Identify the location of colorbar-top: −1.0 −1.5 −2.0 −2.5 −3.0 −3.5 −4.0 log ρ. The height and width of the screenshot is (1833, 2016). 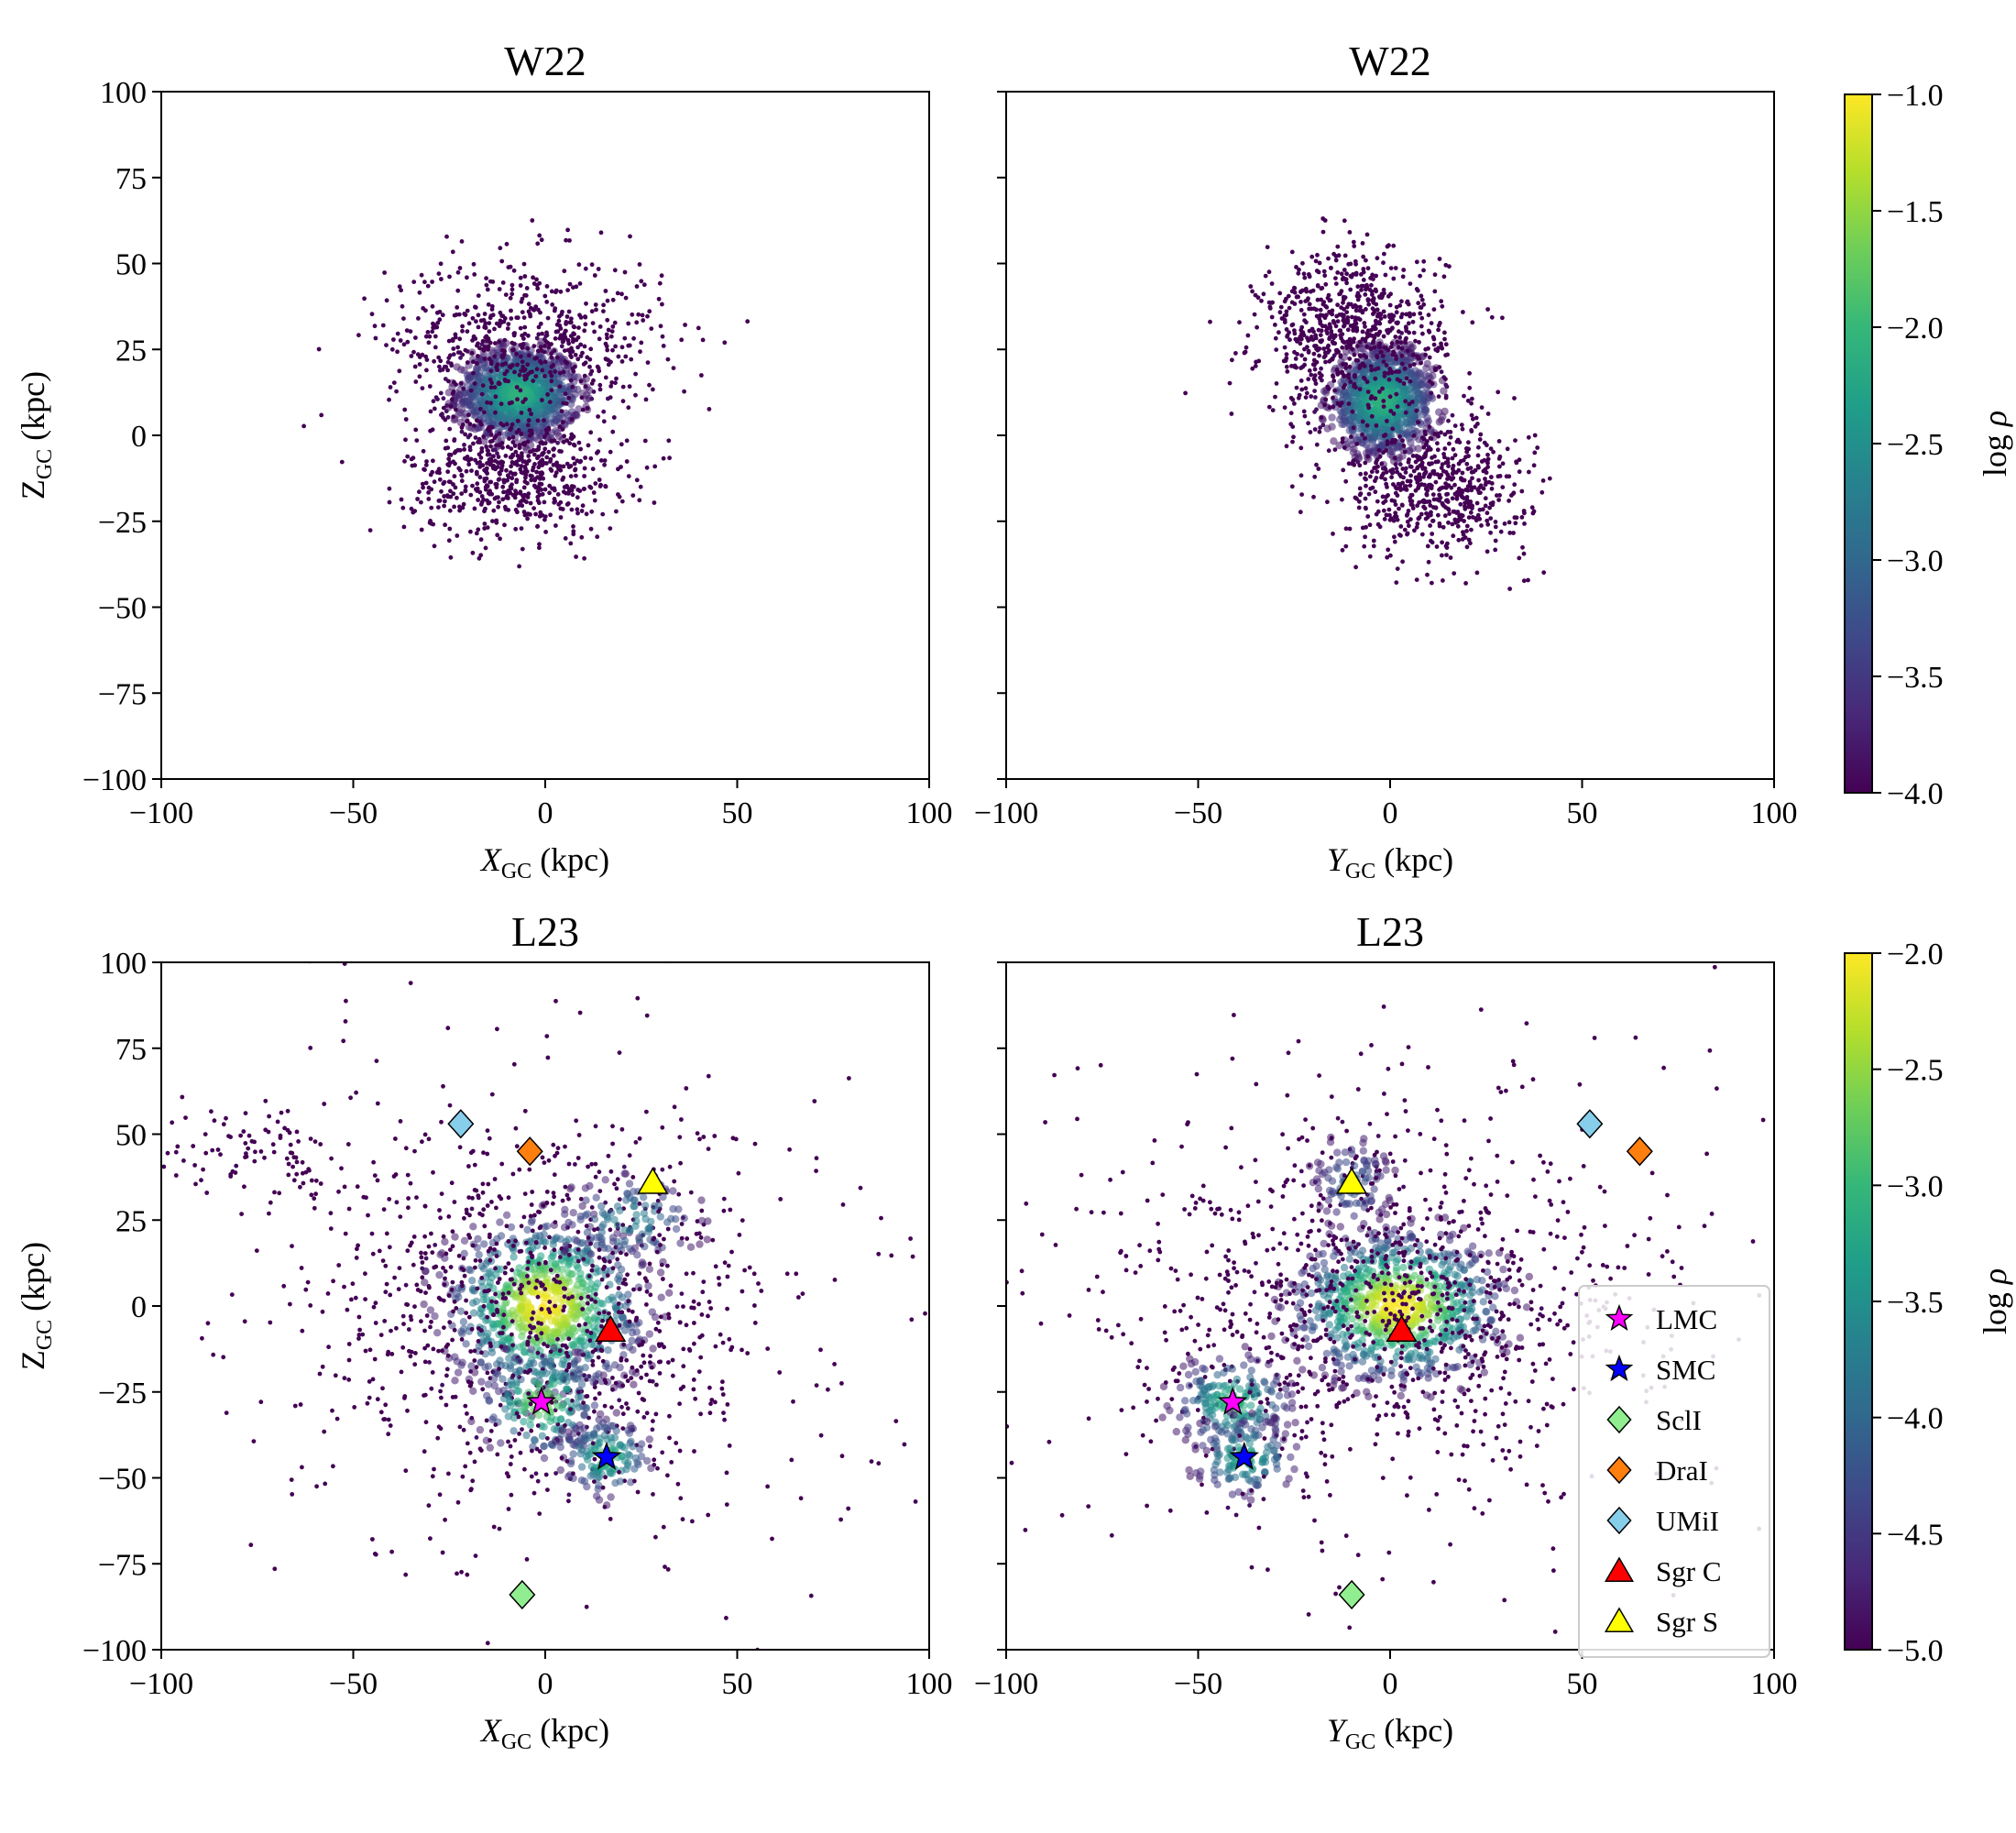
(1928, 445).